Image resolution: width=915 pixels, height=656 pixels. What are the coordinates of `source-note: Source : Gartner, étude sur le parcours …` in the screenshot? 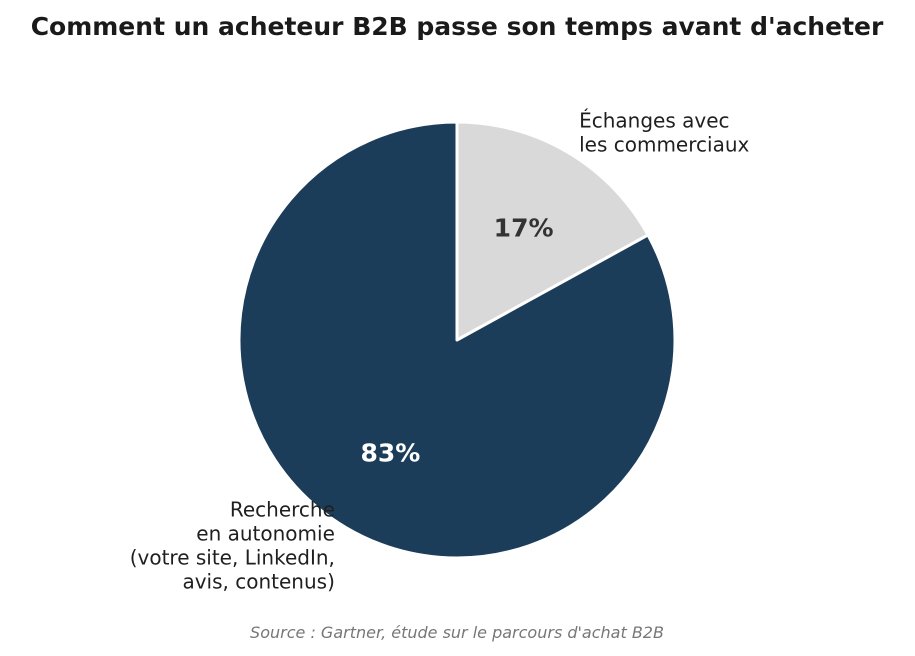 It's located at (457, 632).